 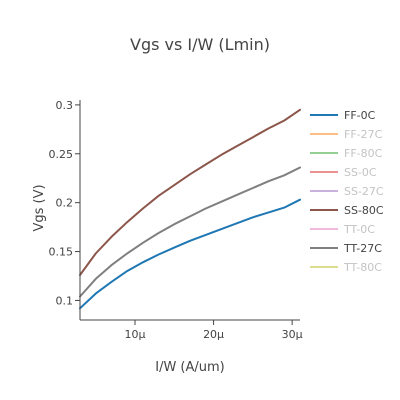 What do you see at coordinates (343, 115) in the screenshot?
I see `legend-item-ff-0c: FF-0C` at bounding box center [343, 115].